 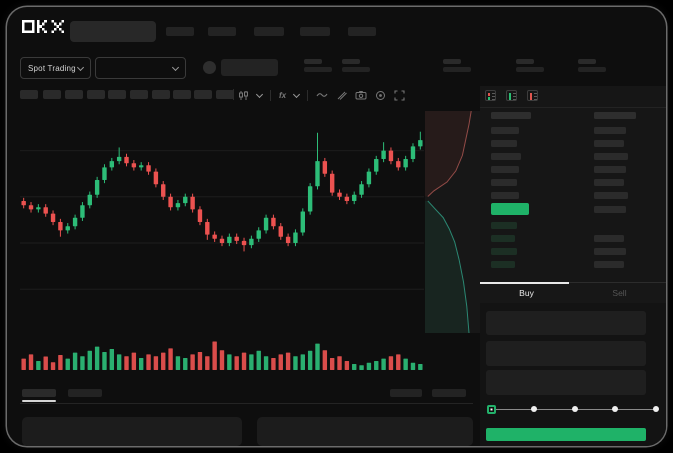 What do you see at coordinates (619, 293) in the screenshot?
I see `tab-sell: Sell` at bounding box center [619, 293].